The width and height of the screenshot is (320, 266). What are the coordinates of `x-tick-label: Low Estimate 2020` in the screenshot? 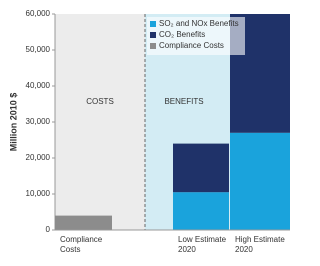 It's located at (202, 244).